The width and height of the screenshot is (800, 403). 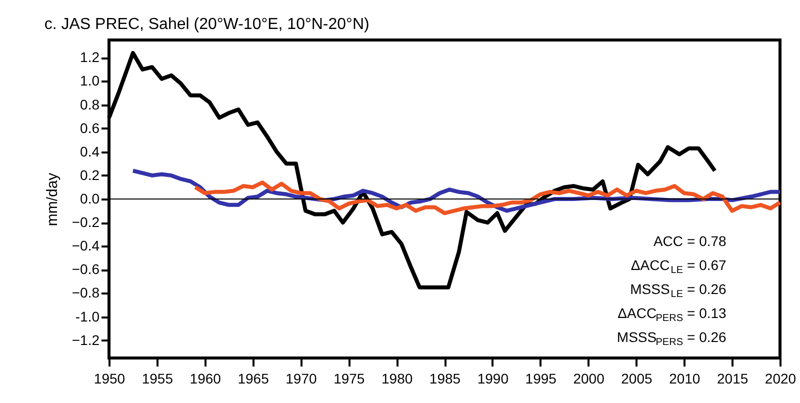 I want to click on x-tick-label: 1985, so click(x=445, y=378).